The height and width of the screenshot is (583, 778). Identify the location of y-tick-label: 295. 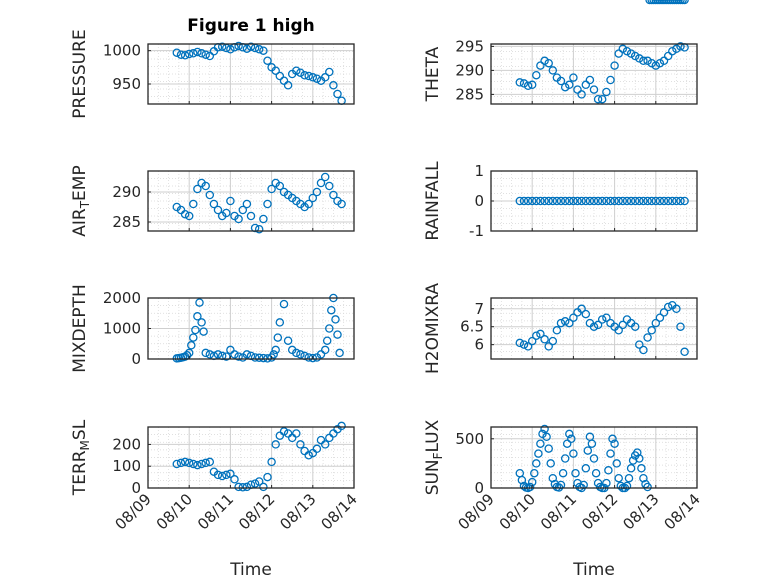
(469, 46).